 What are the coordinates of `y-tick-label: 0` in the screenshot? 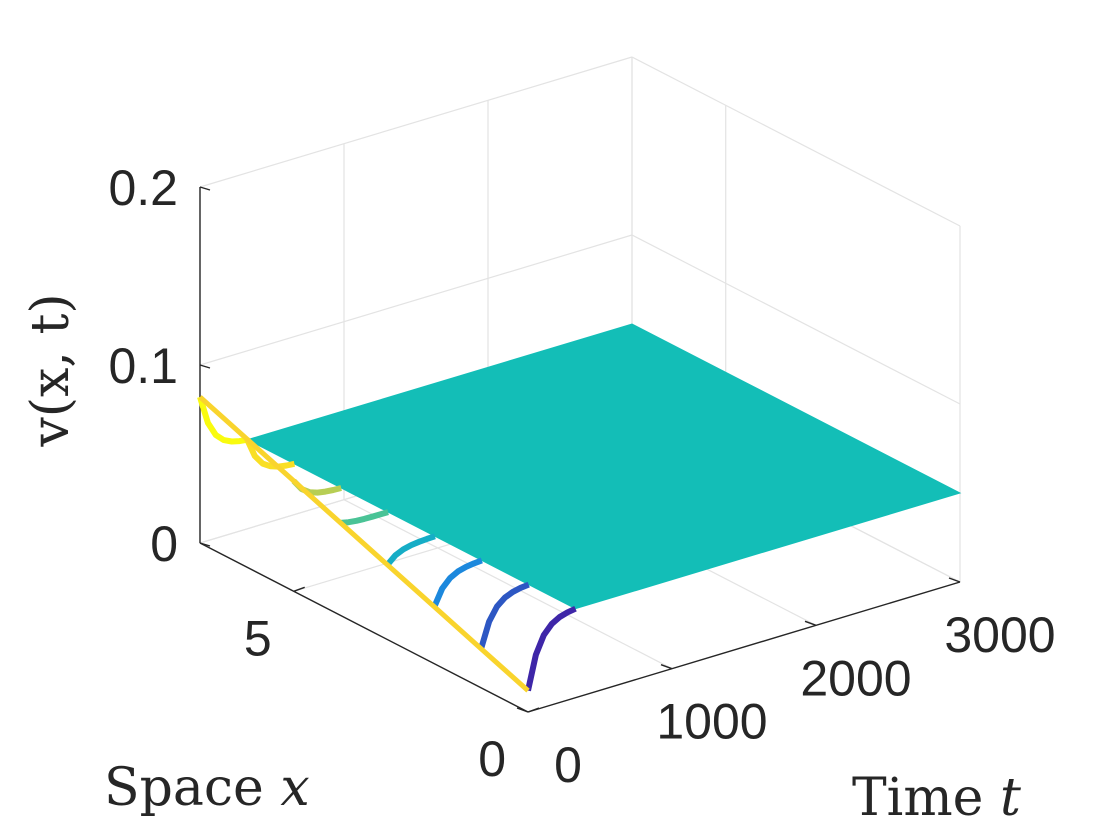 It's located at (492, 759).